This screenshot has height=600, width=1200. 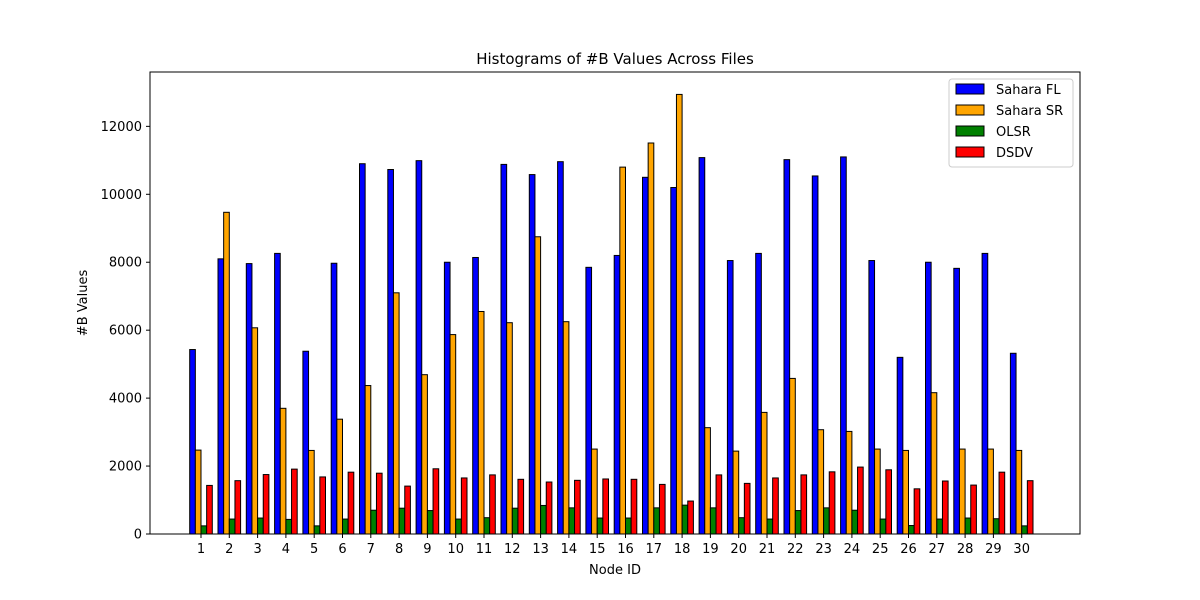 I want to click on legend: Sahara FL Sahara SR OLSR DSDV, so click(x=1011, y=123).